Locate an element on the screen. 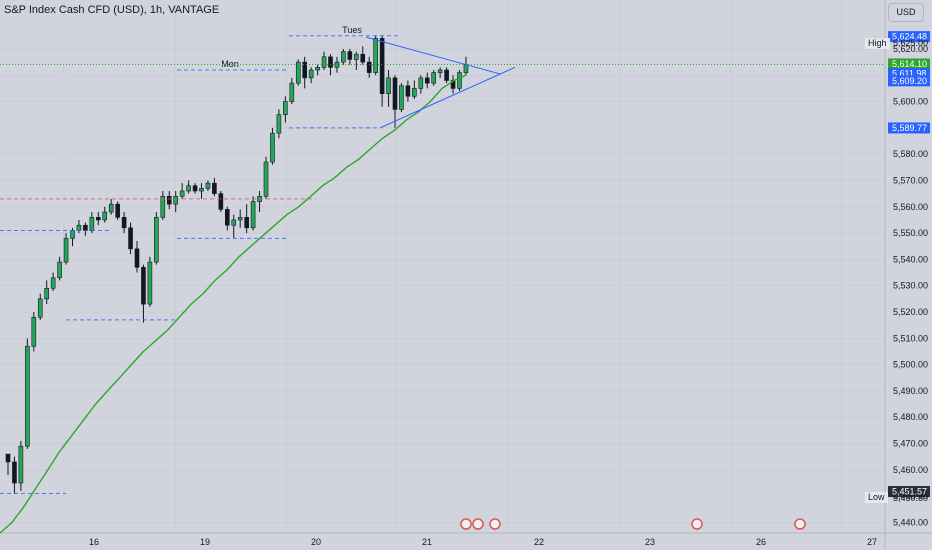  y-tick-label: 5,530.00 is located at coordinates (910, 286).